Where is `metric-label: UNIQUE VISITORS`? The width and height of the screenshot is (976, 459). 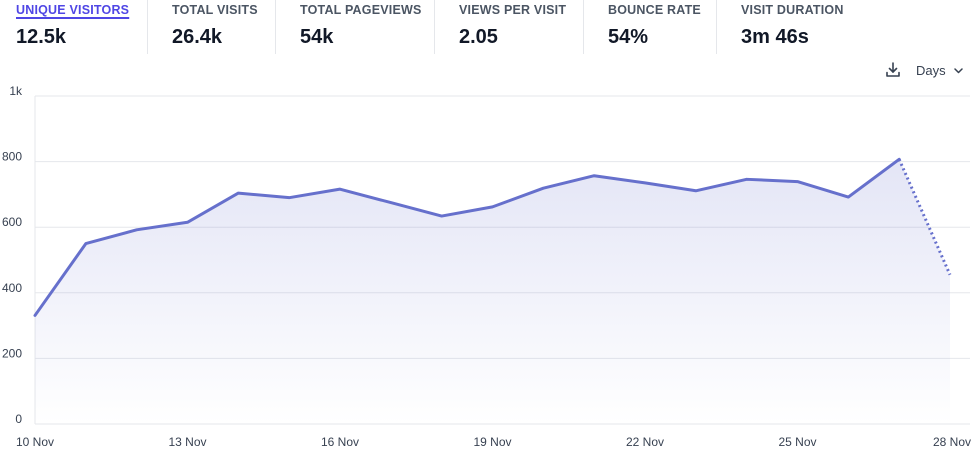 metric-label: UNIQUE VISITORS is located at coordinates (73, 10).